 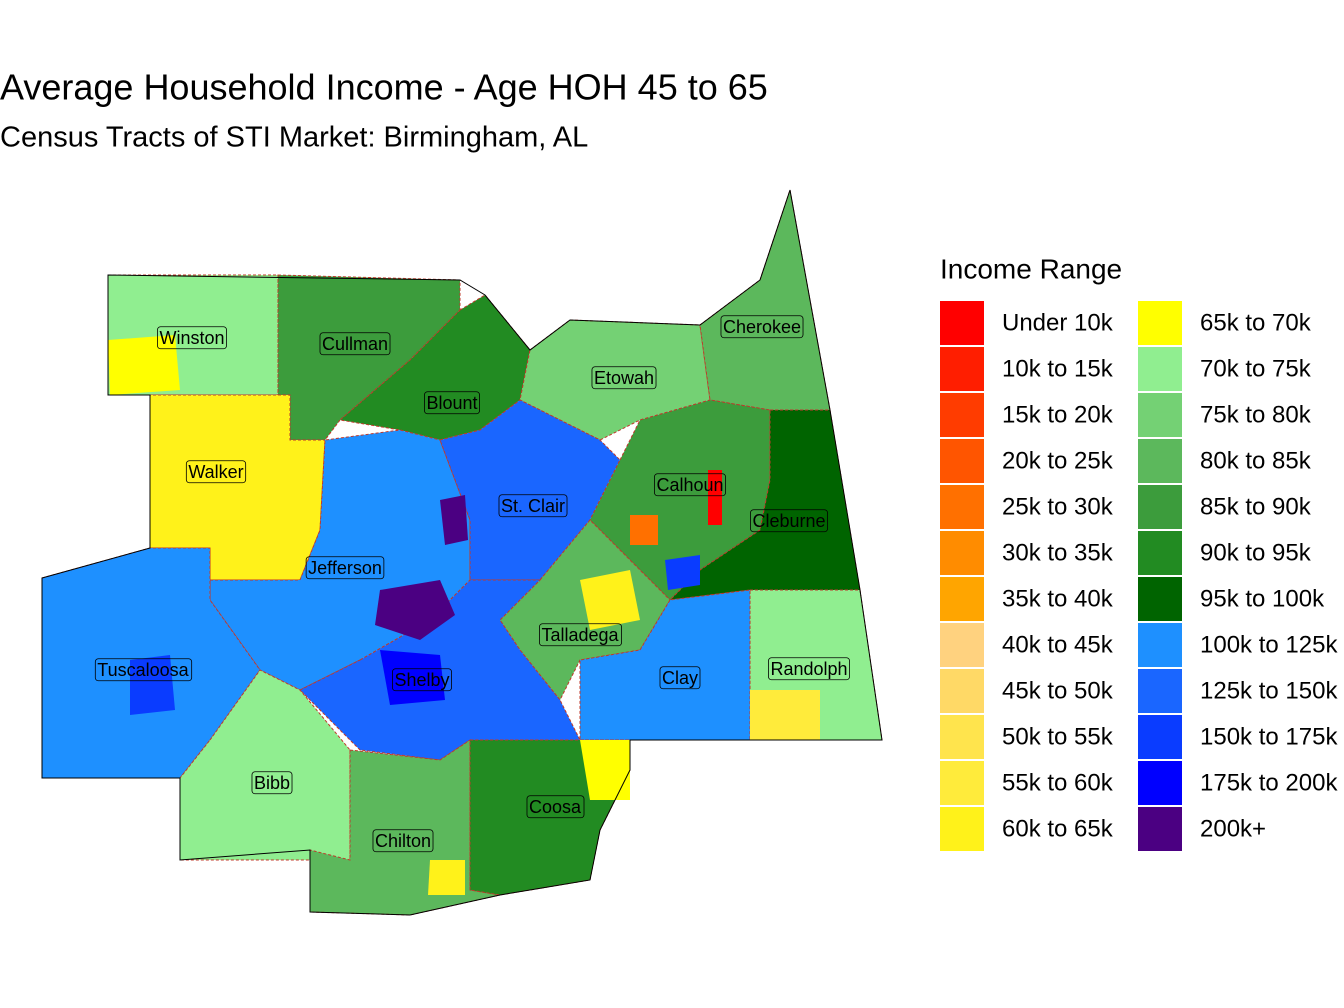 I want to click on legend-label: 85k to 90k, so click(x=1256, y=506).